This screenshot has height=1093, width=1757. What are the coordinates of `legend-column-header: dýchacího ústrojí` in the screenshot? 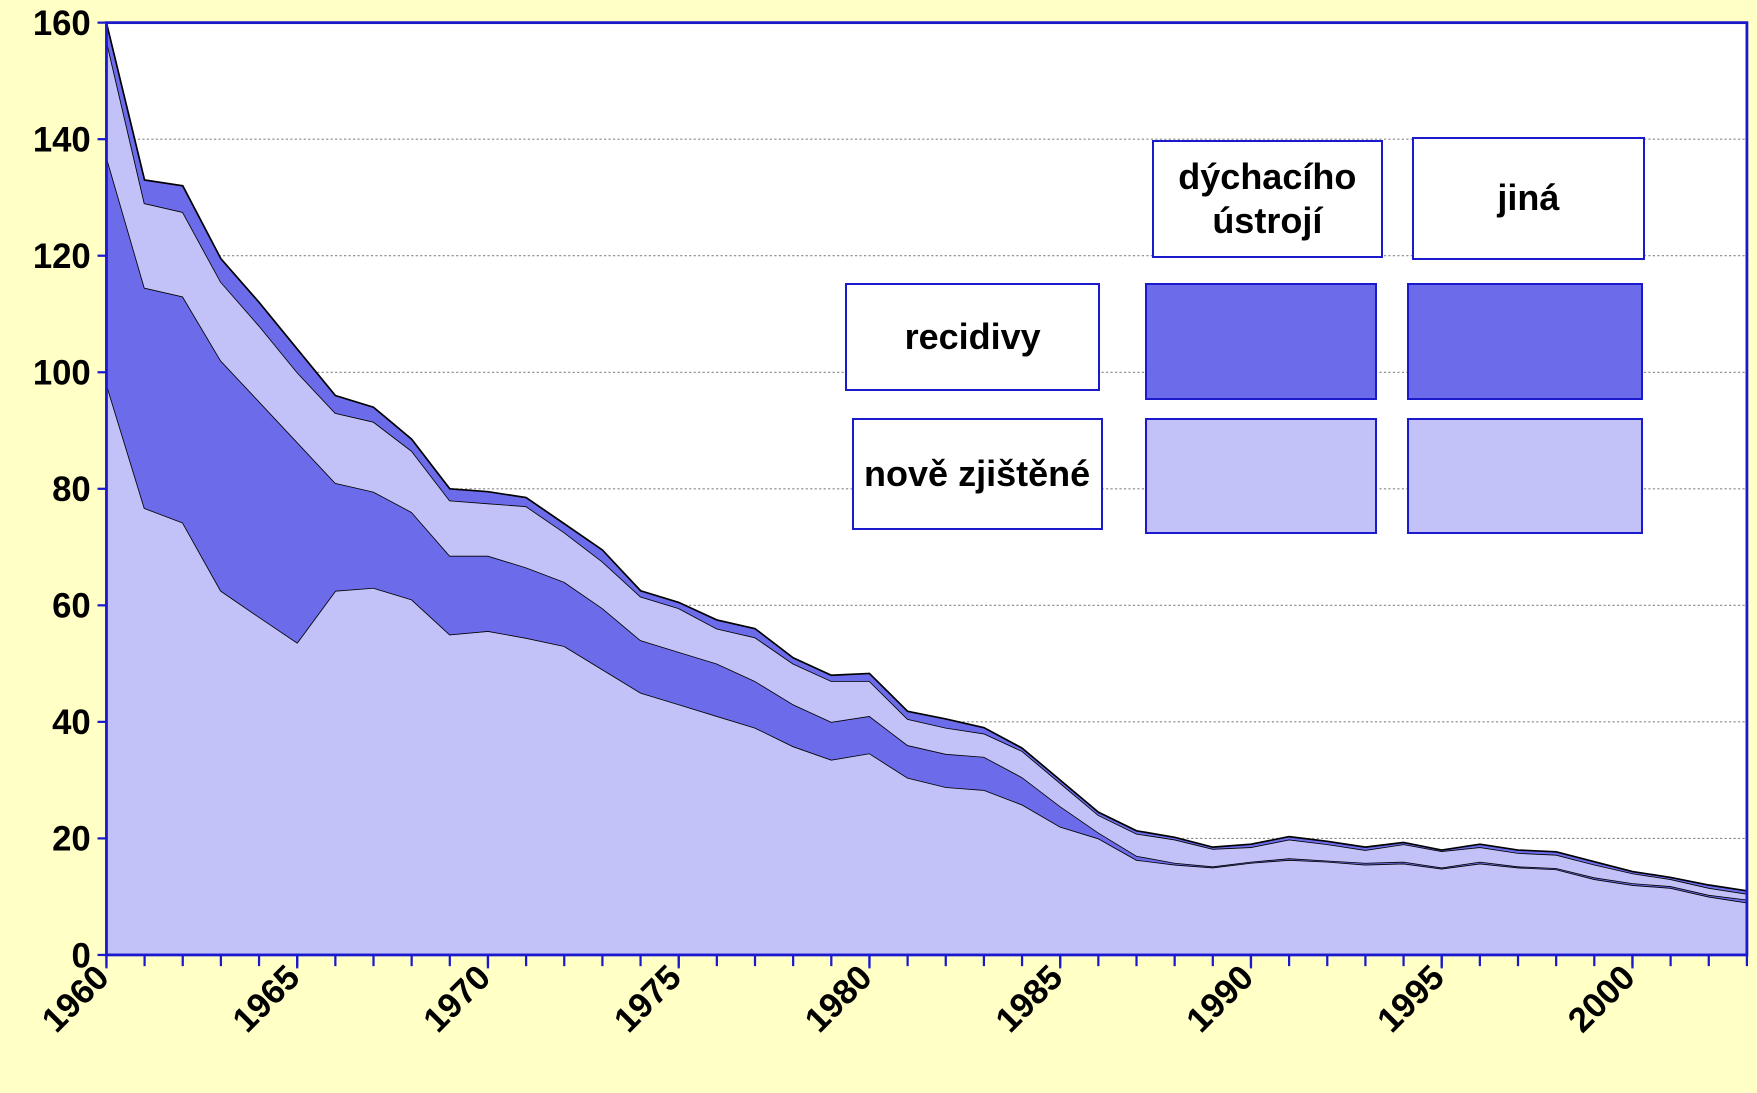 It's located at (1267, 199).